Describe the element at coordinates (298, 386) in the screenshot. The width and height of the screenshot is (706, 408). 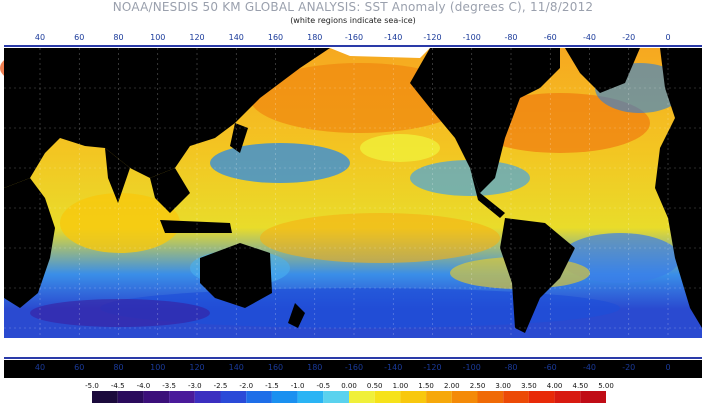
I see `colorbar-label: -1.0` at that location.